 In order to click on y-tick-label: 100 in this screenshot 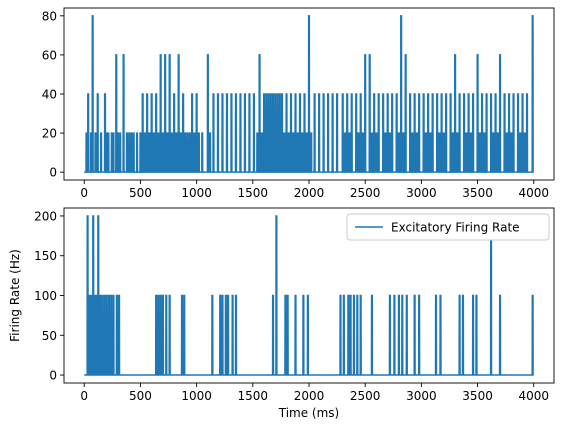, I will do `click(45, 296)`.